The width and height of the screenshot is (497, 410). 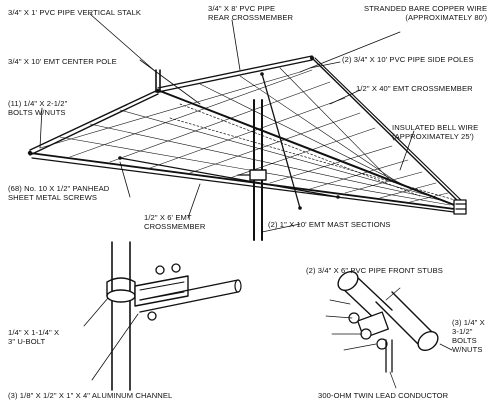 I want to click on label-emt-crossmember-6: 1/2" X 6' EMT CROSSMEMBER, so click(x=175, y=222).